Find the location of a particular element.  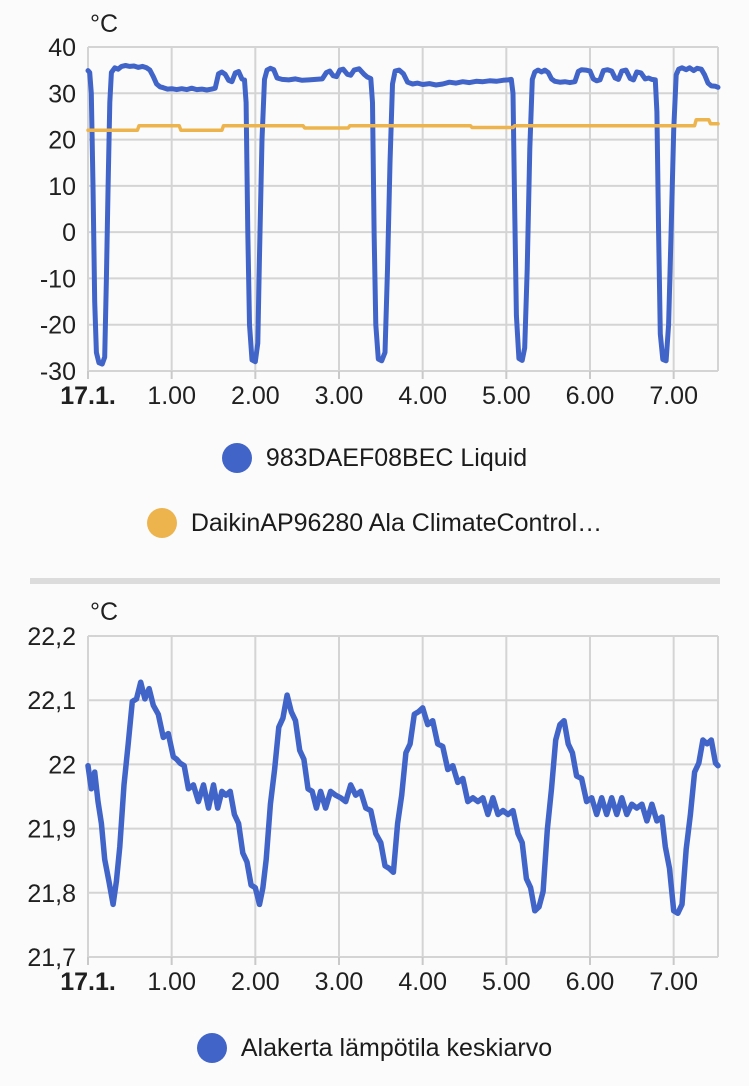

legend-label: 983DAEF08BEC Liquid is located at coordinates (396, 457).